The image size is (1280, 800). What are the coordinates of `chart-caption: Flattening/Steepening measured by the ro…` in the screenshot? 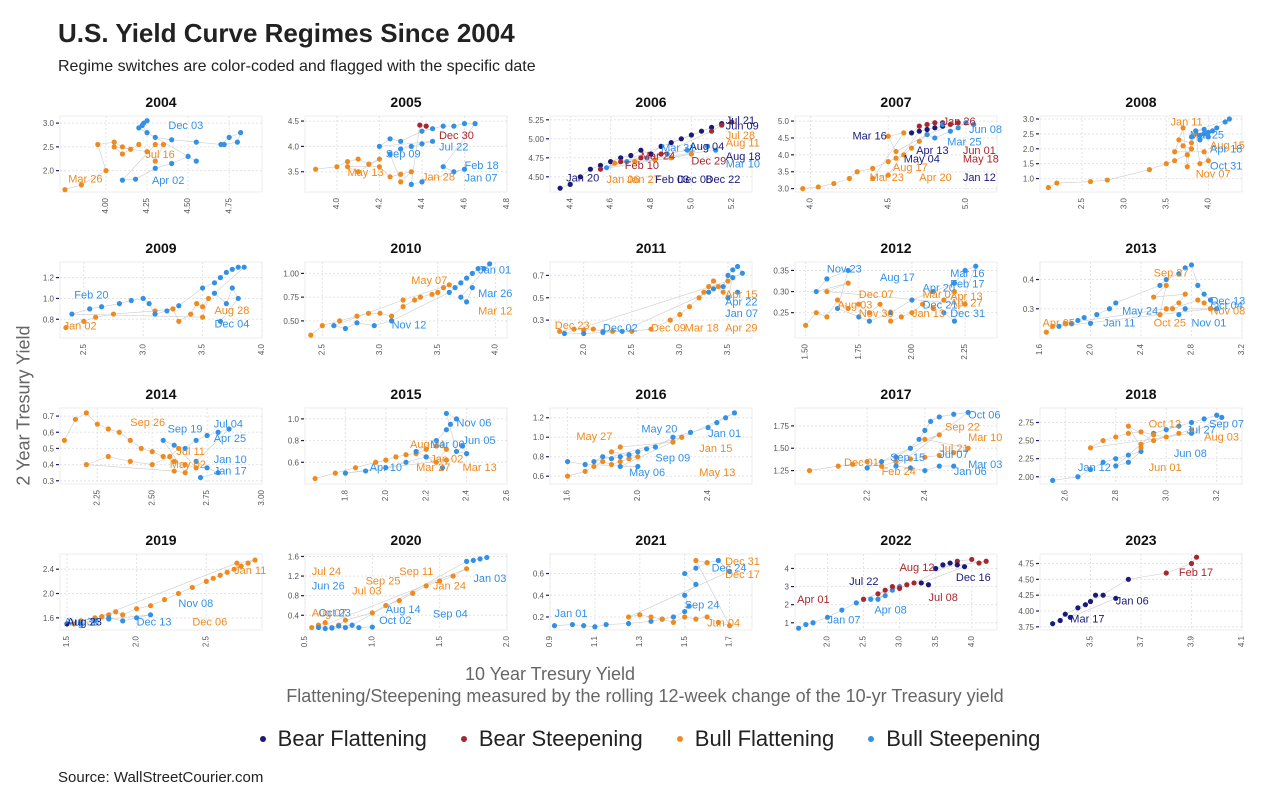 It's located at (645, 696).